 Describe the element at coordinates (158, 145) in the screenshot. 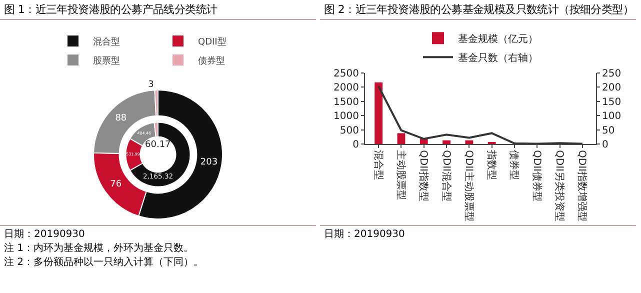

I see `data-label: 60.17` at that location.